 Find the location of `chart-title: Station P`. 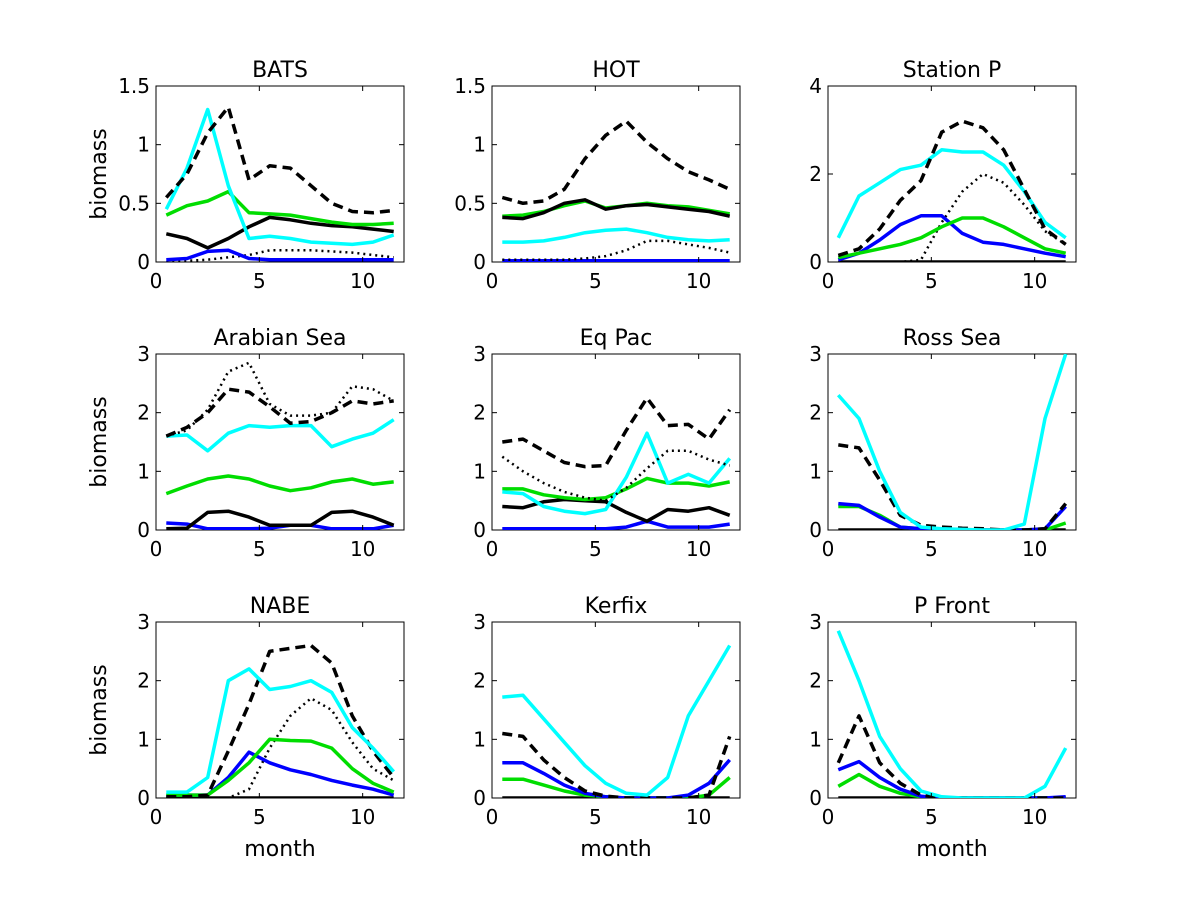

chart-title: Station P is located at coordinates (952, 70).